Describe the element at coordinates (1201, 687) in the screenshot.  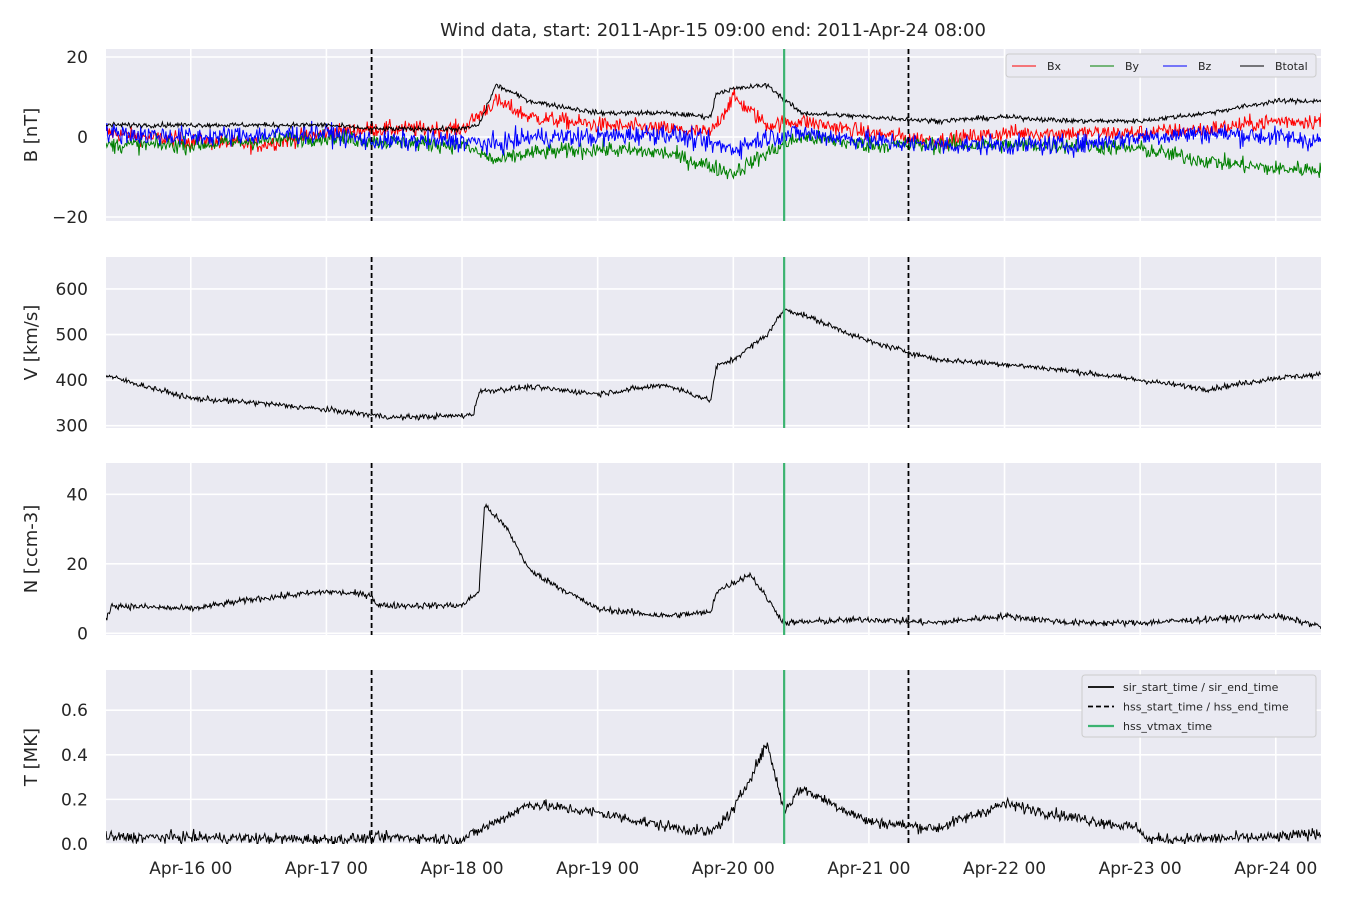
I see `legend-label: sir_start_time / sir_end_time` at that location.